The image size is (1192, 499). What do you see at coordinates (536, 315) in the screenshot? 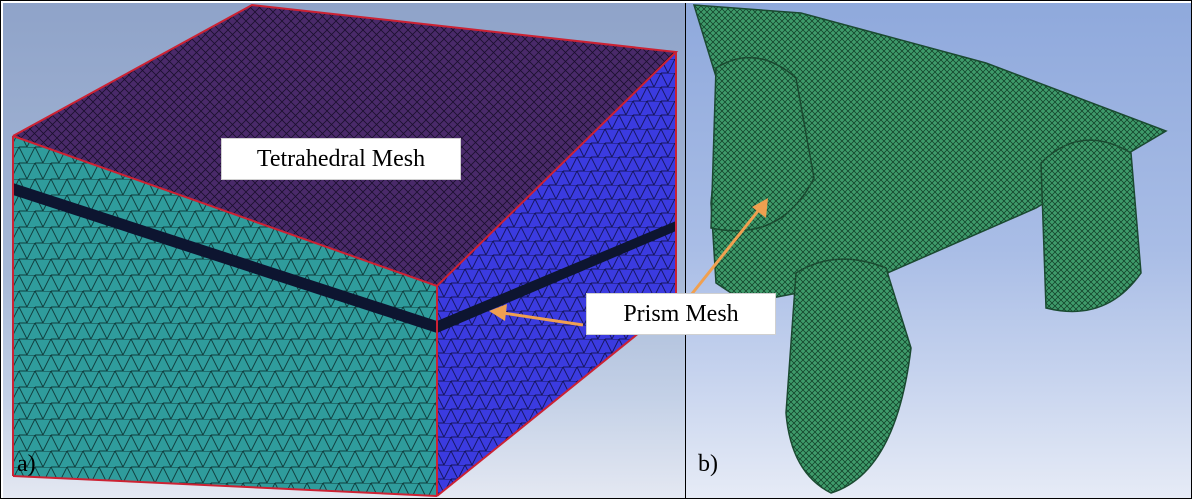
I see `prism-arrow-a` at bounding box center [536, 315].